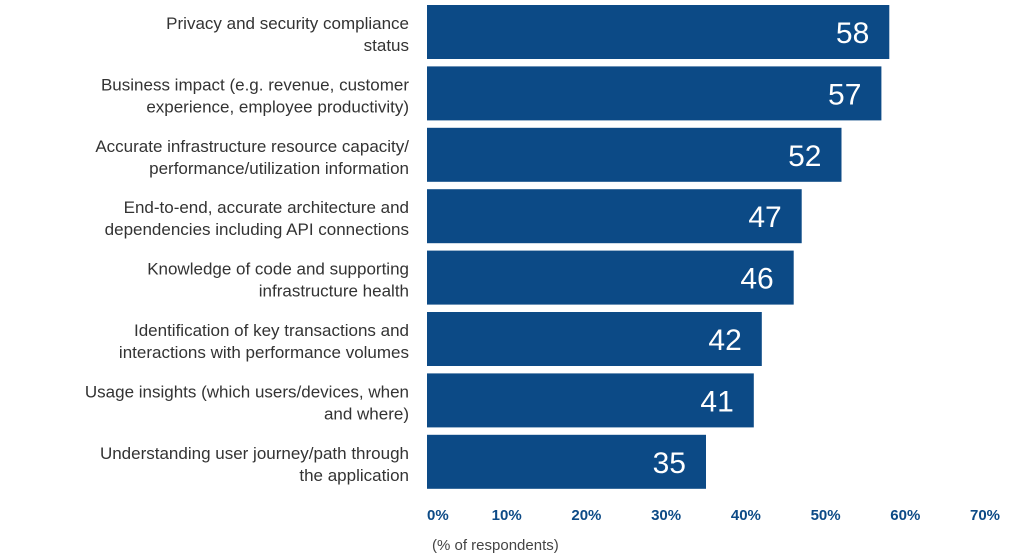 This screenshot has width=1013, height=556. I want to click on bar-value-label: 52, so click(804, 156).